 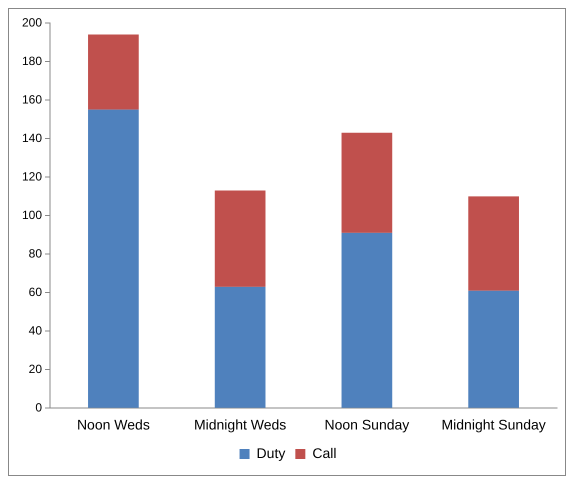 I want to click on y-tick-label: 0, so click(x=38, y=407).